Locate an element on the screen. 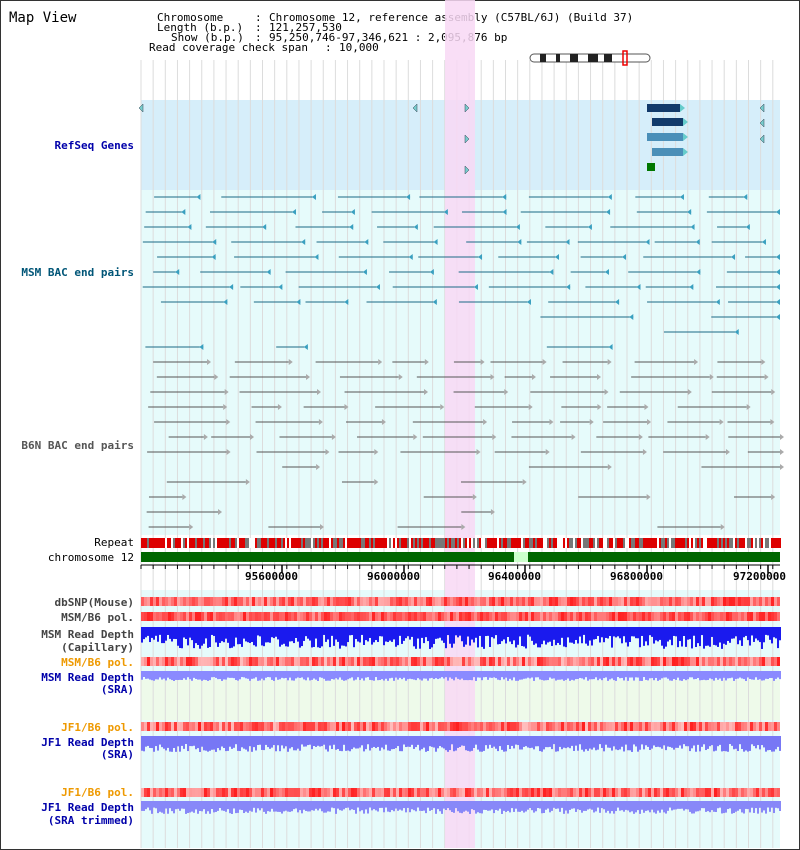 The image size is (800, 850). msm-depth-capillary-sub: (Capillary) is located at coordinates (97, 647).